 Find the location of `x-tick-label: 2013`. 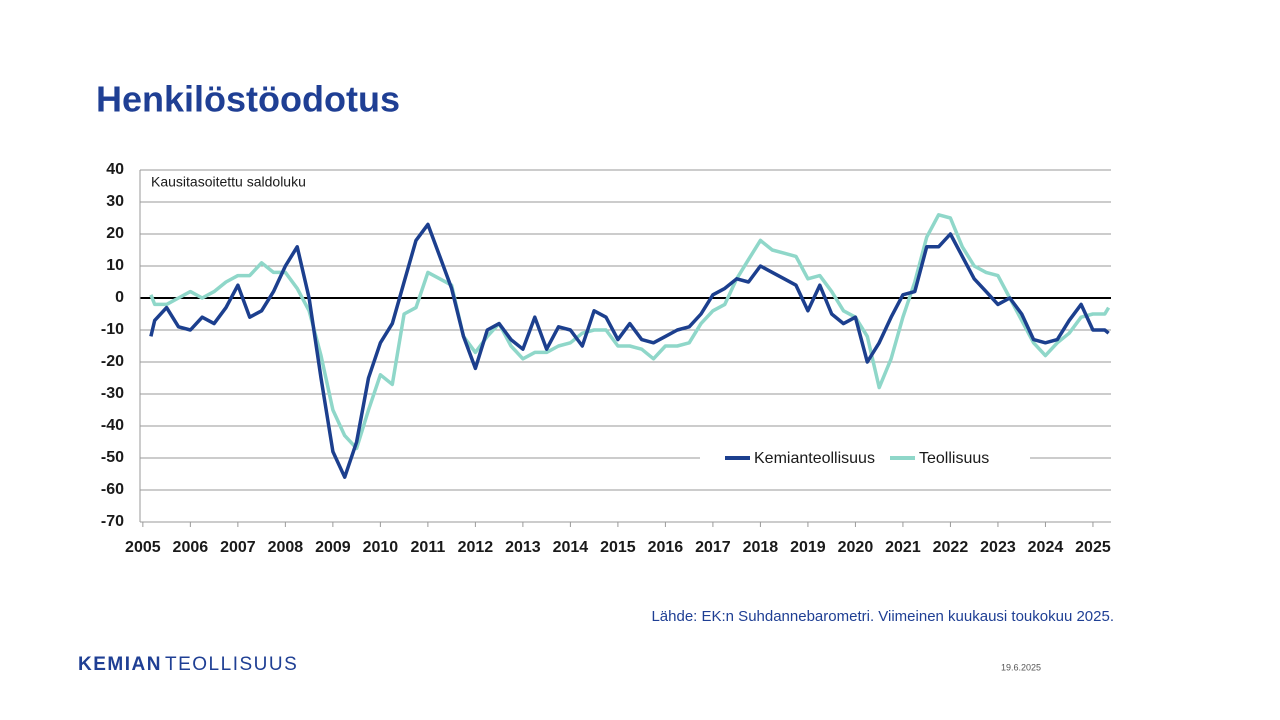

x-tick-label: 2013 is located at coordinates (523, 547).